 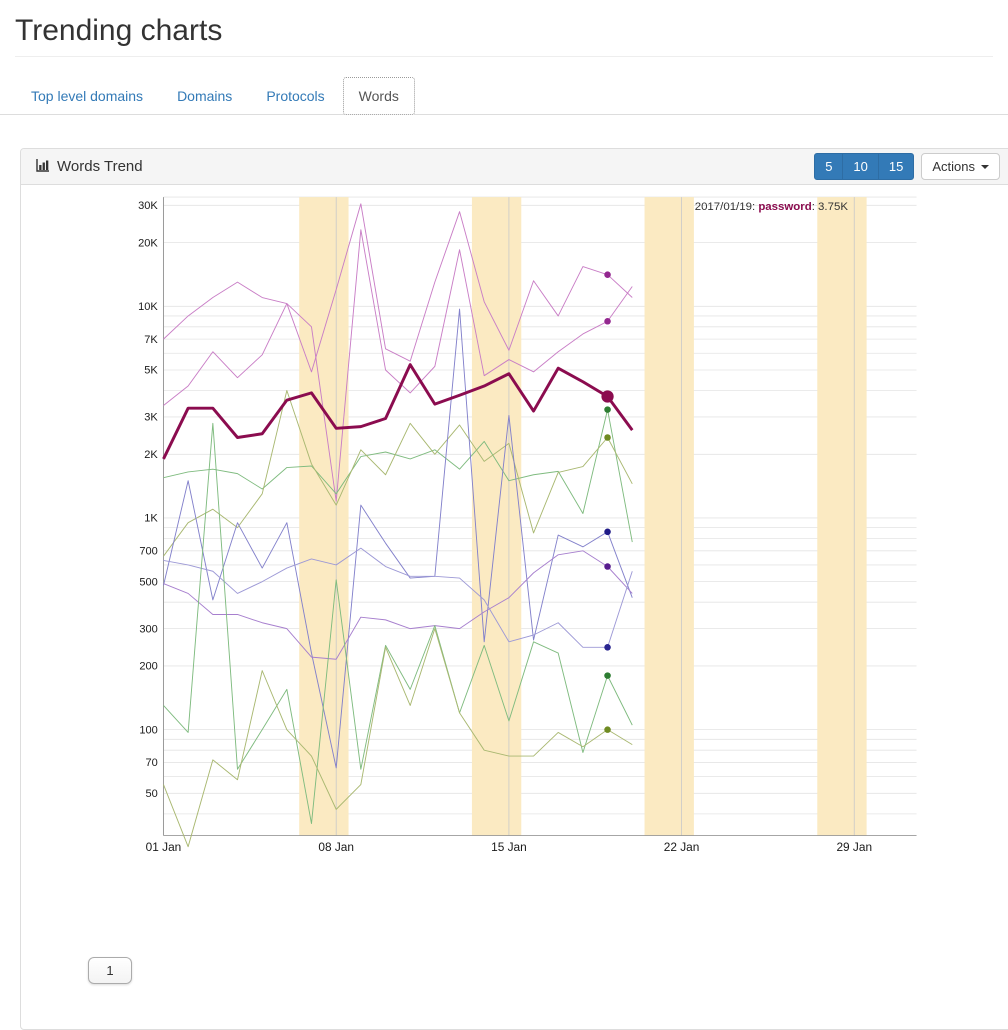 What do you see at coordinates (854, 847) in the screenshot?
I see `x-tick-label: 29 Jan` at bounding box center [854, 847].